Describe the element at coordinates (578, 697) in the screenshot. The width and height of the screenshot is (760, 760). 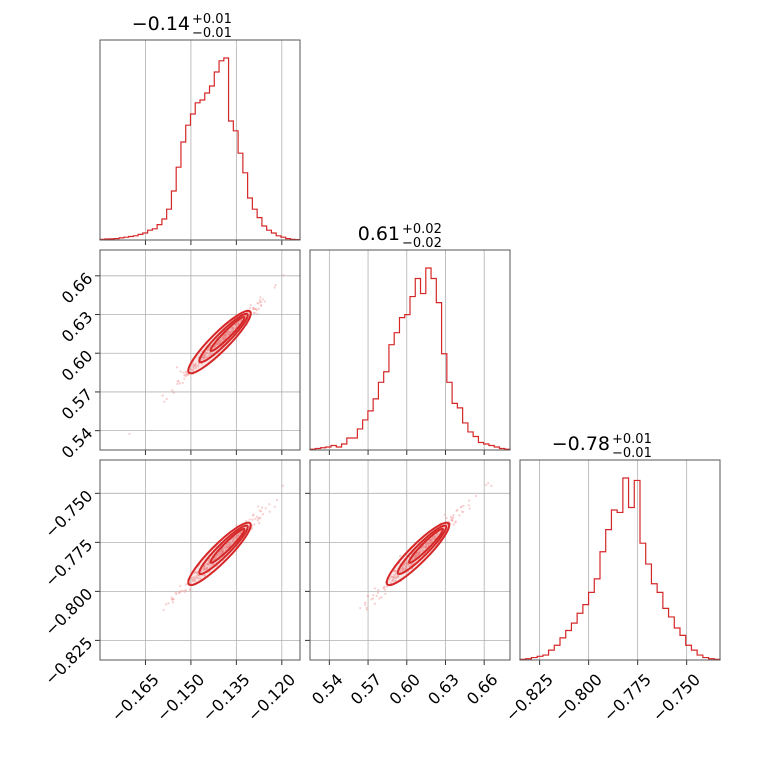
I see `x-tick-label: −0.800` at that location.